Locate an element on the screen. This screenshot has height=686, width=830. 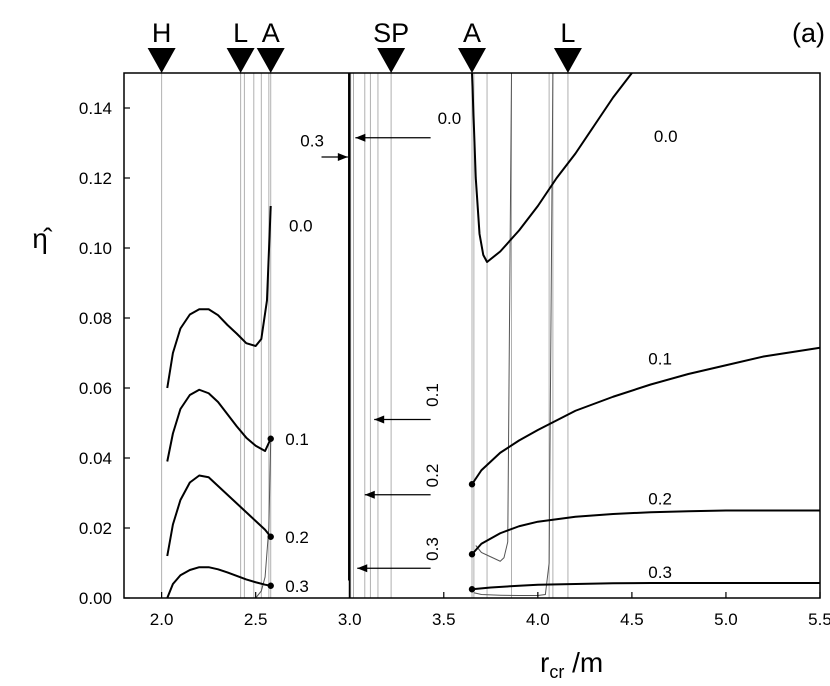
y-tick-label: 0.00 is located at coordinates (95, 598).